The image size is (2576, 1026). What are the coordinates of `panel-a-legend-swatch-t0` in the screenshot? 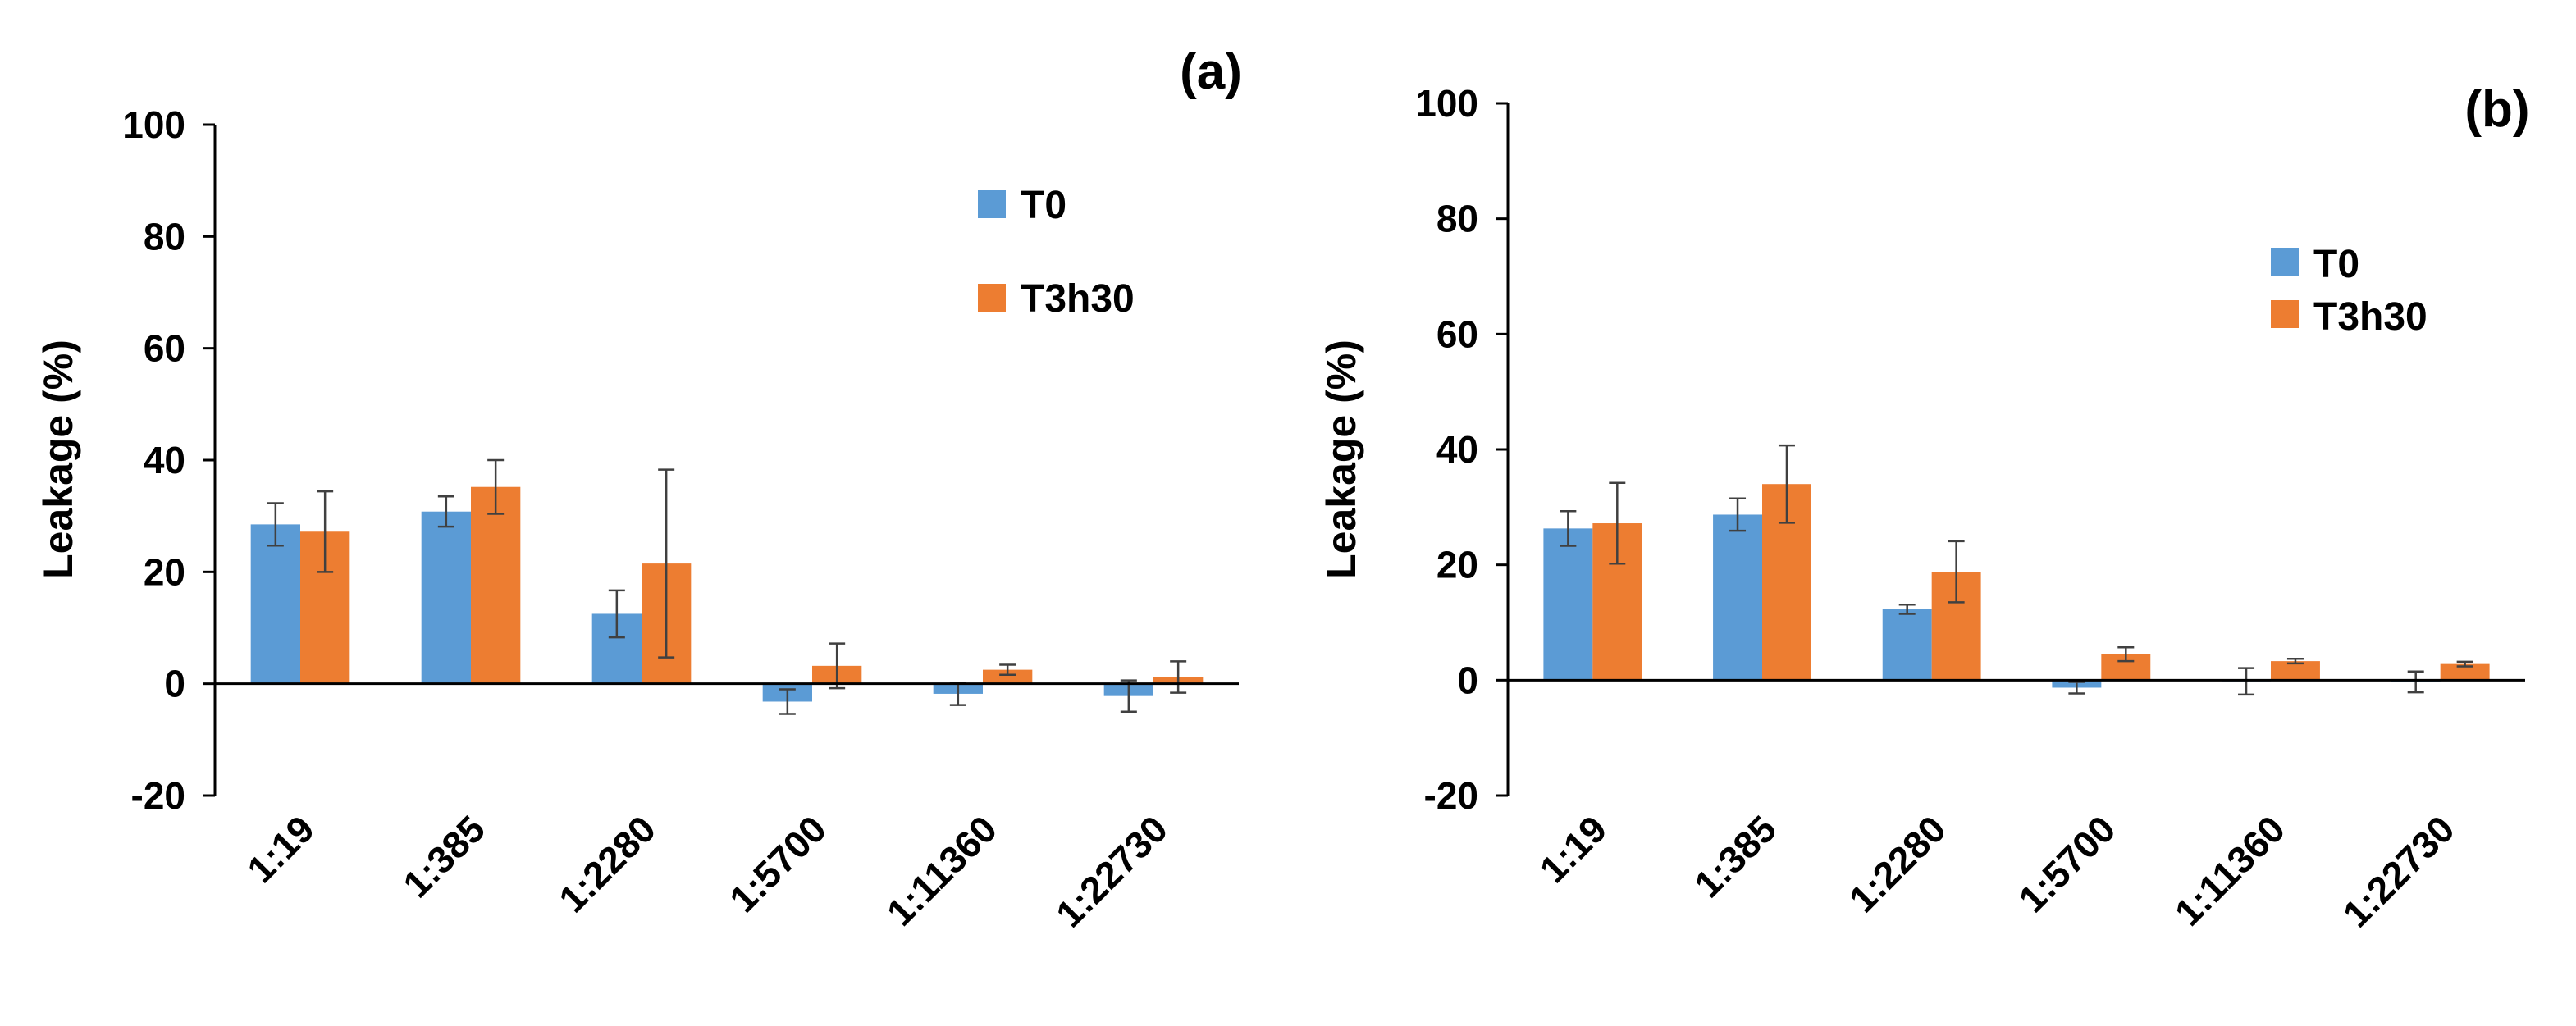 It's located at (992, 204).